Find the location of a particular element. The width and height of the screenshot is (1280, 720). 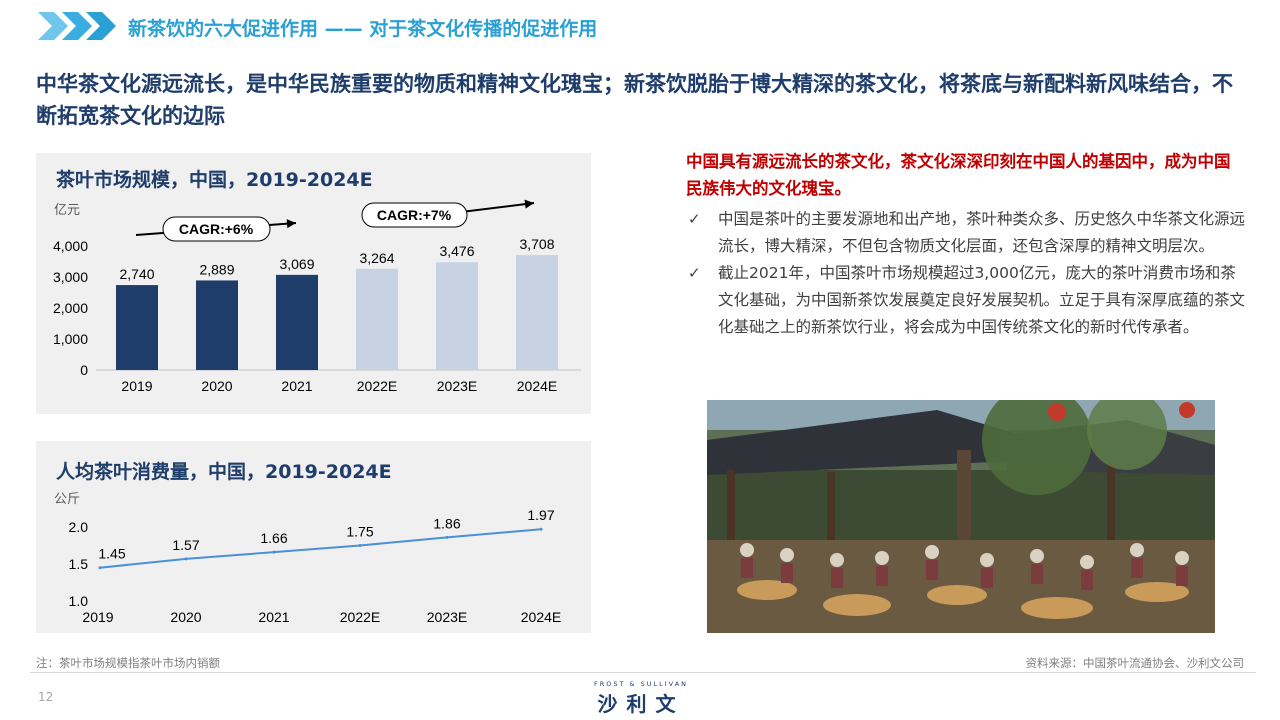

line-chart-title: 人均茶叶消费量，中国，2019-2024E is located at coordinates (224, 472).